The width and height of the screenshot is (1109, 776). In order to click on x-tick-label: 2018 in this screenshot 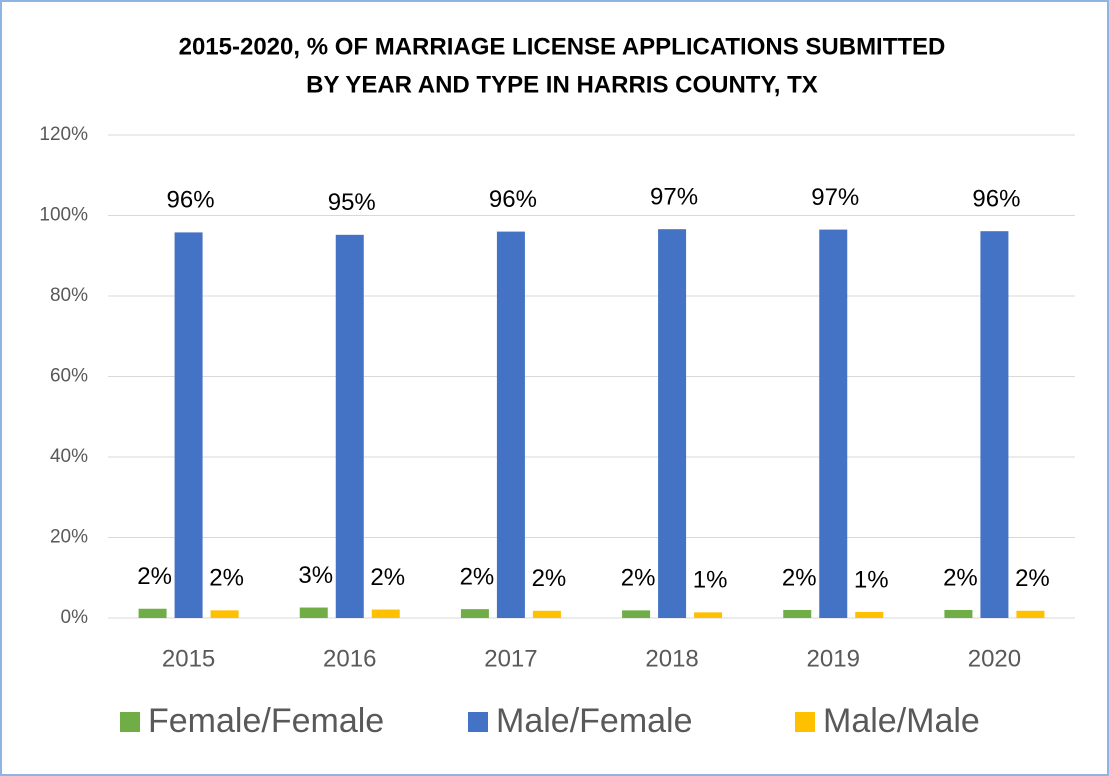, I will do `click(671, 658)`.